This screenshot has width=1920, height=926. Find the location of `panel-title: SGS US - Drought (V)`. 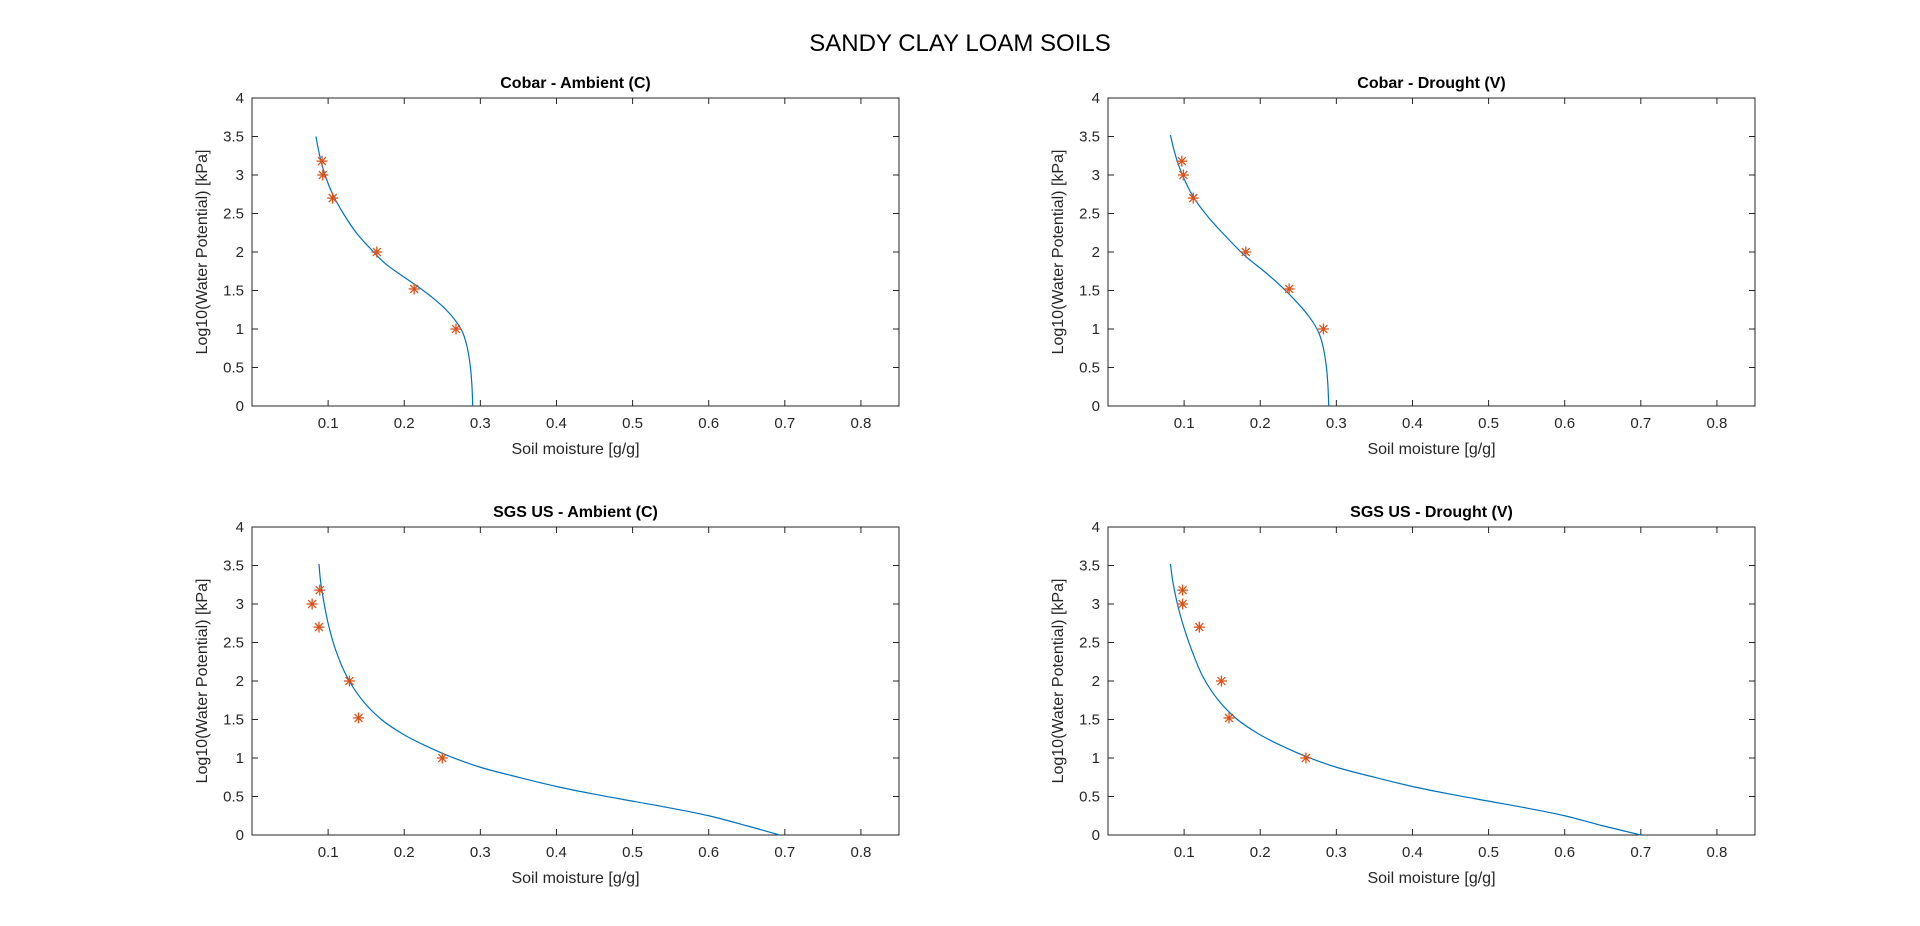

panel-title: SGS US - Drought (V) is located at coordinates (1431, 512).